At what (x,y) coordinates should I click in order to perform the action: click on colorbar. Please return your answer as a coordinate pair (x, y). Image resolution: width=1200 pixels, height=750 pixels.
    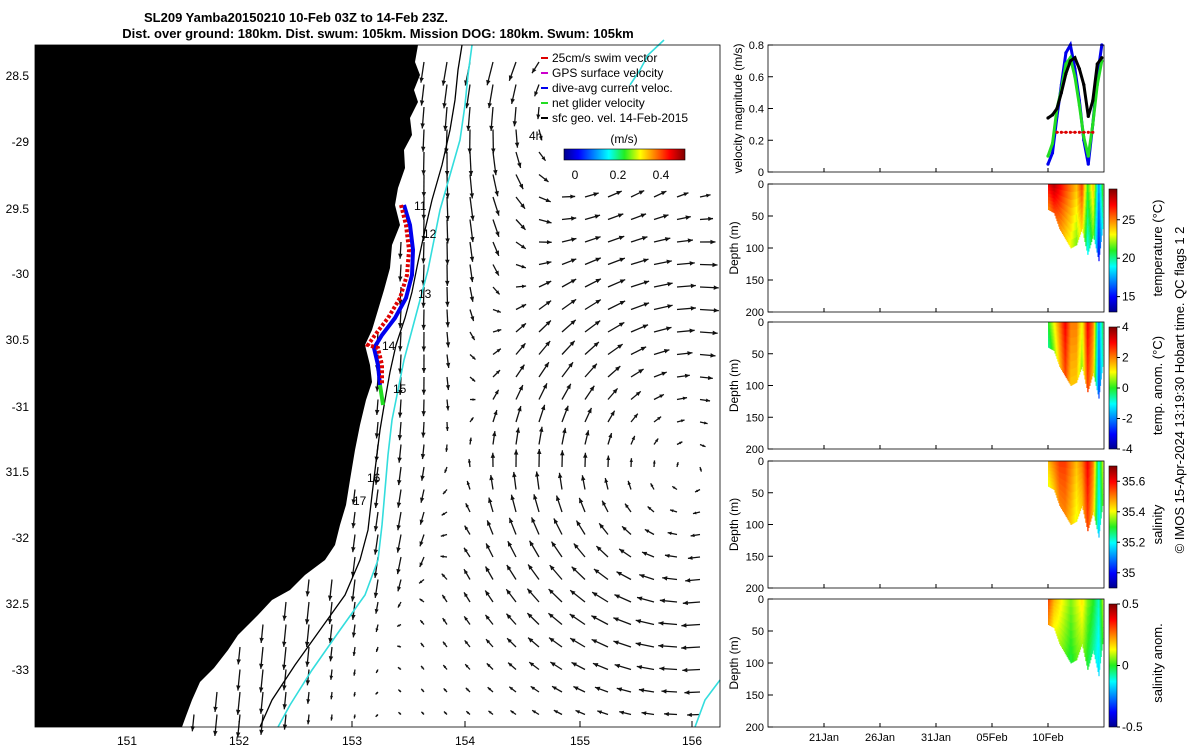
    Looking at the image, I should click on (1113, 527).